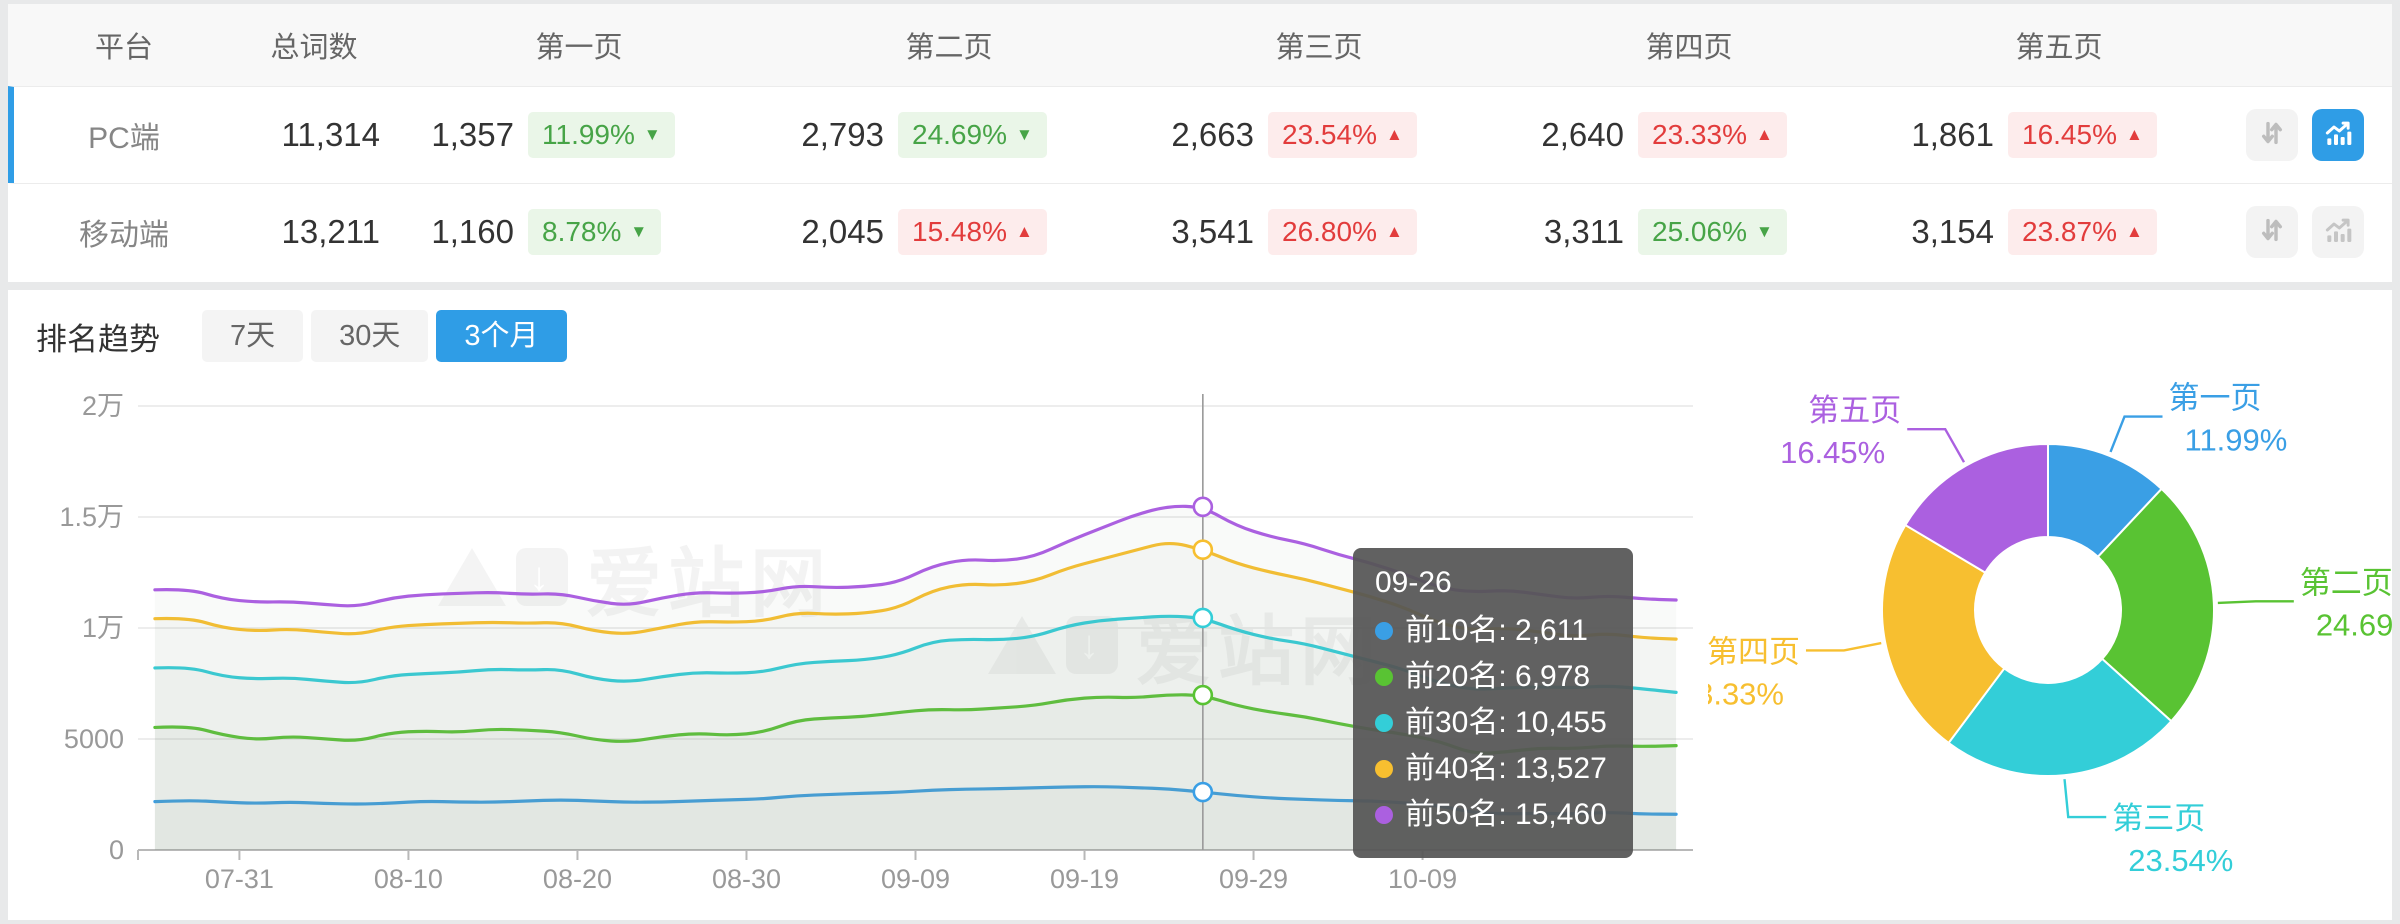  What do you see at coordinates (330, 134) in the screenshot?
I see `total-words-value: 11,314` at bounding box center [330, 134].